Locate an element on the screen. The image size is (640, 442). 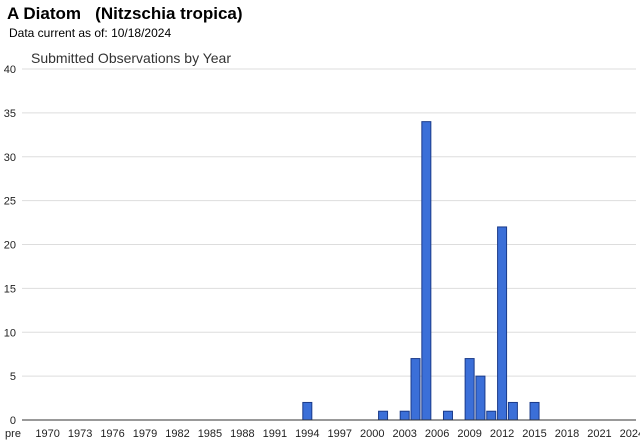
bar-2003 is located at coordinates (404, 415).